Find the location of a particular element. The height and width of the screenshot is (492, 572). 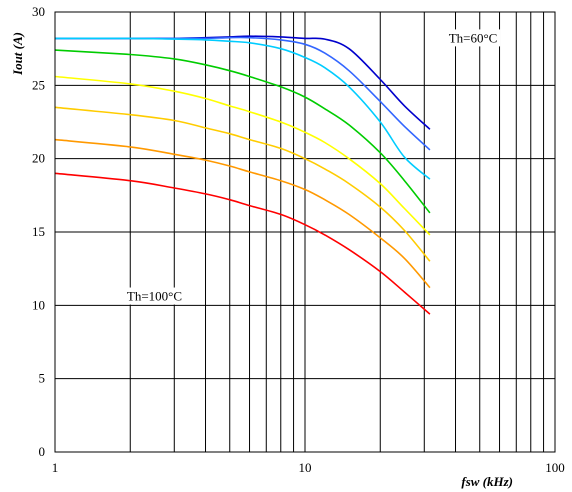

x-axis-title: fsw (kHz) is located at coordinates (487, 481).